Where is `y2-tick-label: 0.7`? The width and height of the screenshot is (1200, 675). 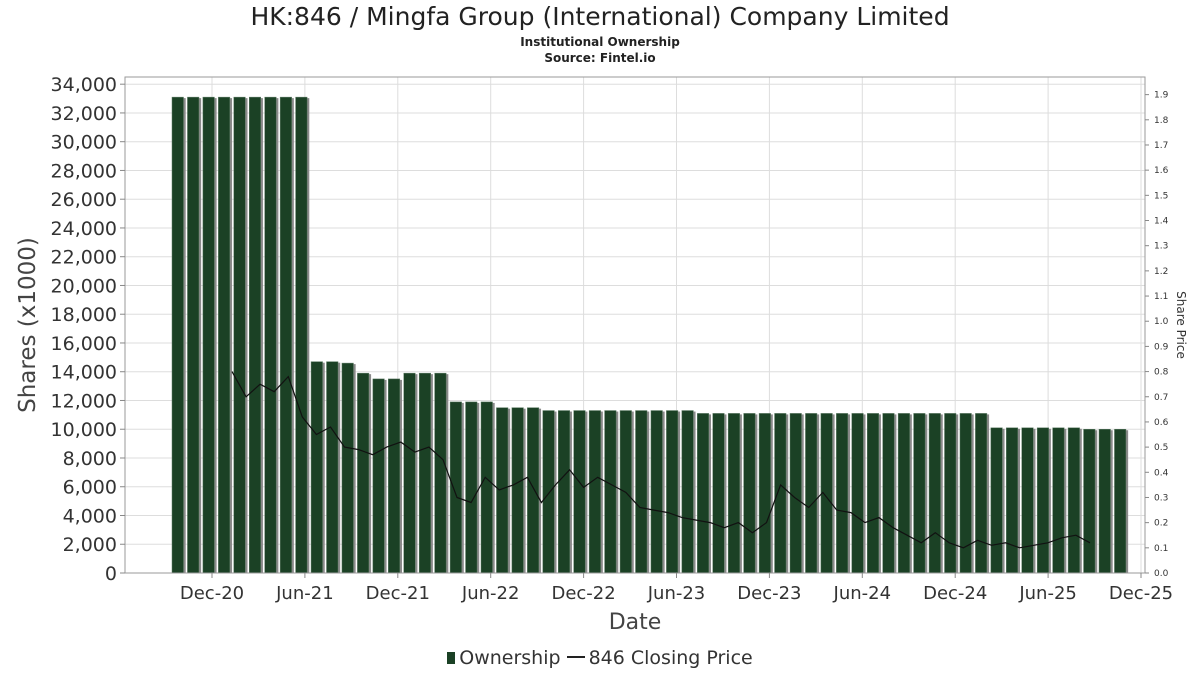 y2-tick-label: 0.7 is located at coordinates (1161, 398).